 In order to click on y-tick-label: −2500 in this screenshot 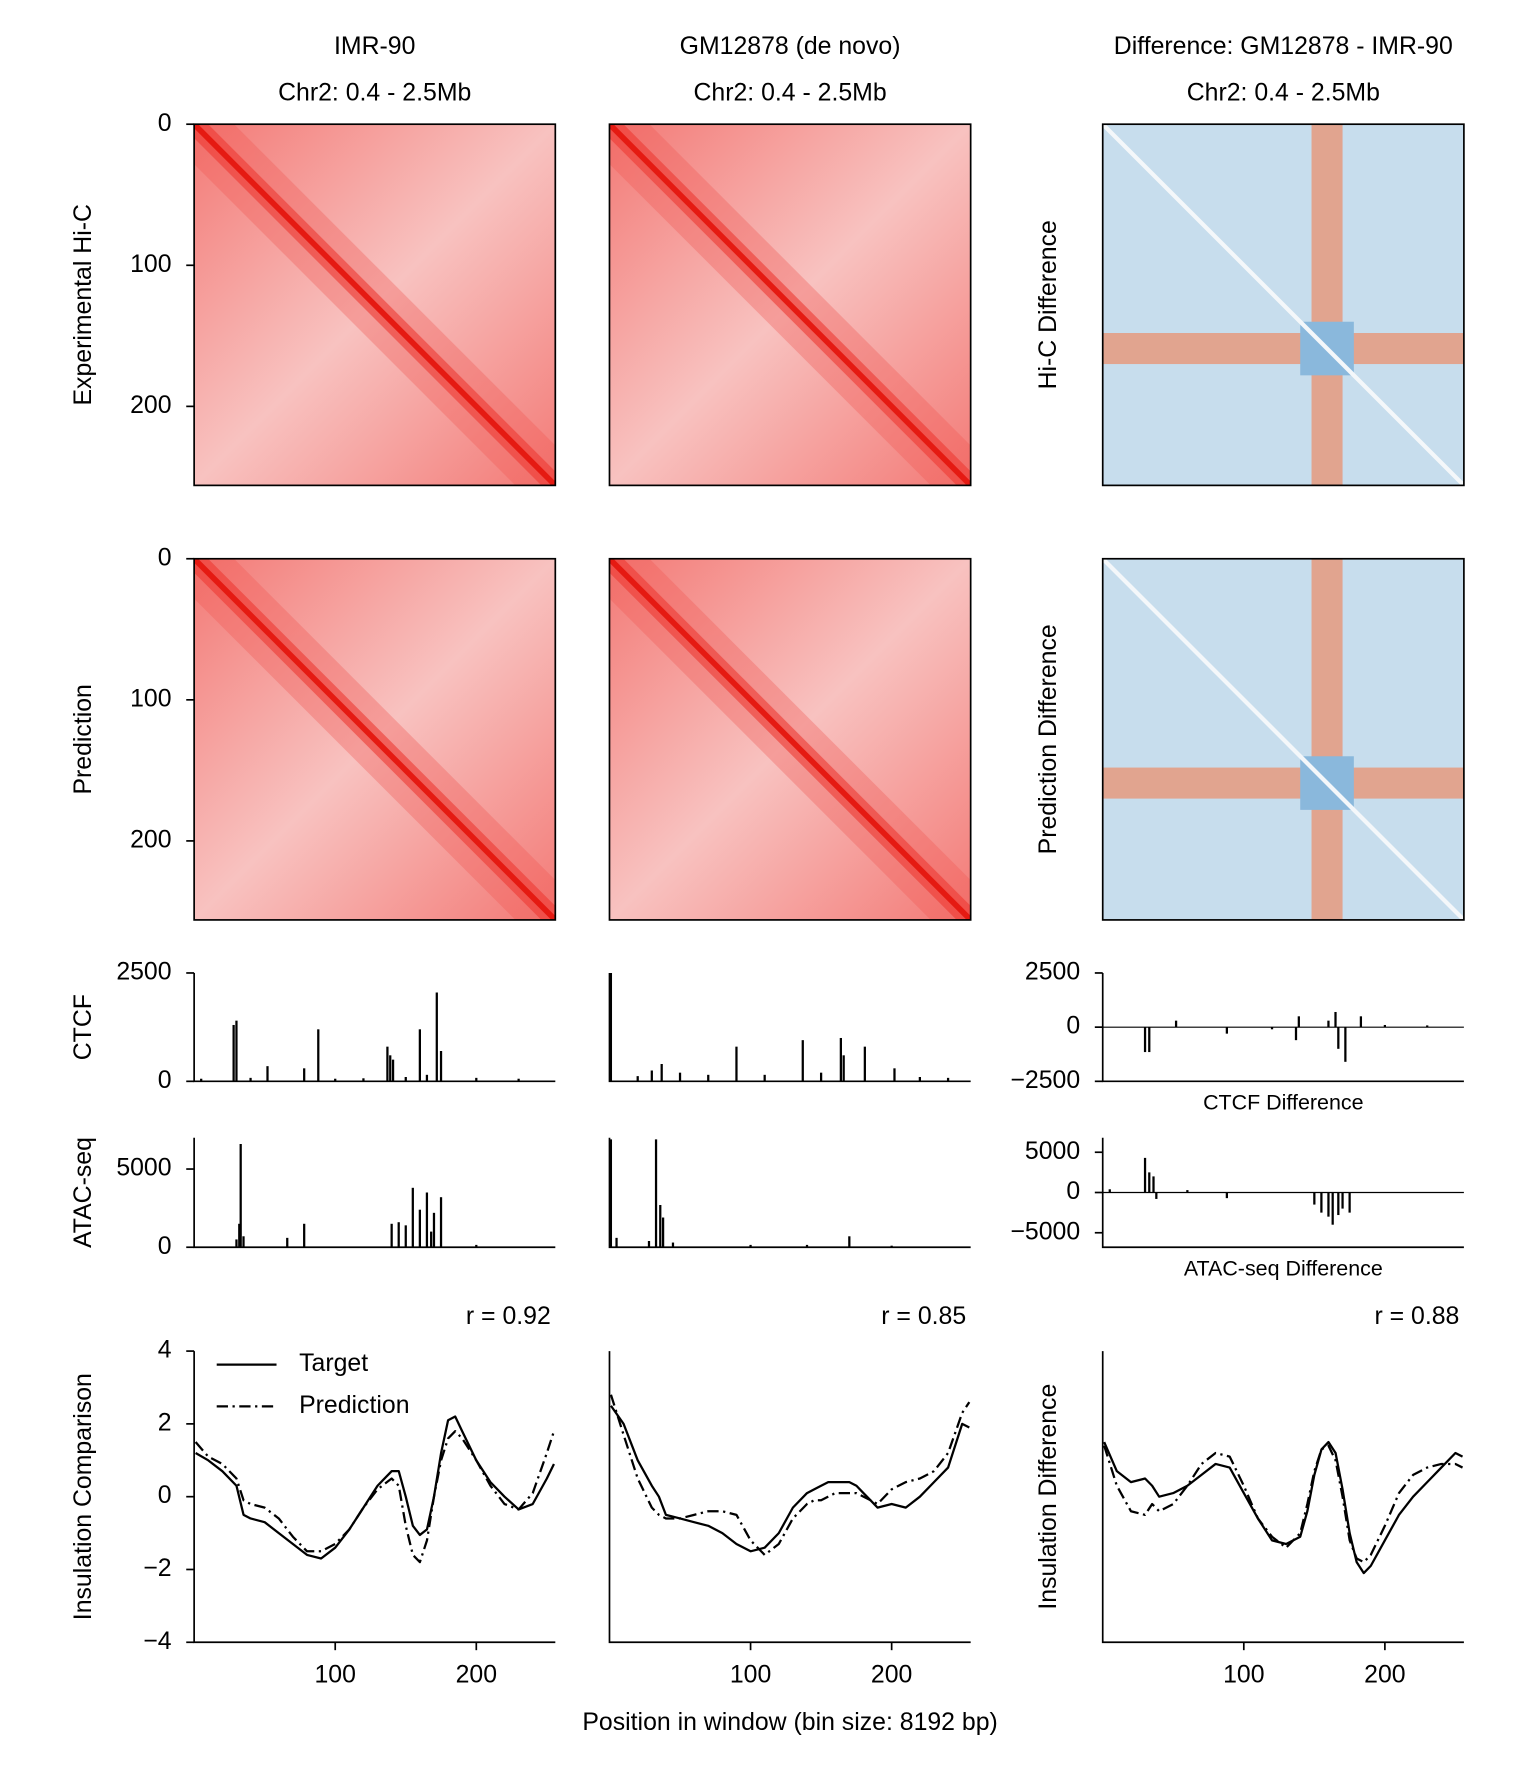, I will do `click(1045, 1080)`.